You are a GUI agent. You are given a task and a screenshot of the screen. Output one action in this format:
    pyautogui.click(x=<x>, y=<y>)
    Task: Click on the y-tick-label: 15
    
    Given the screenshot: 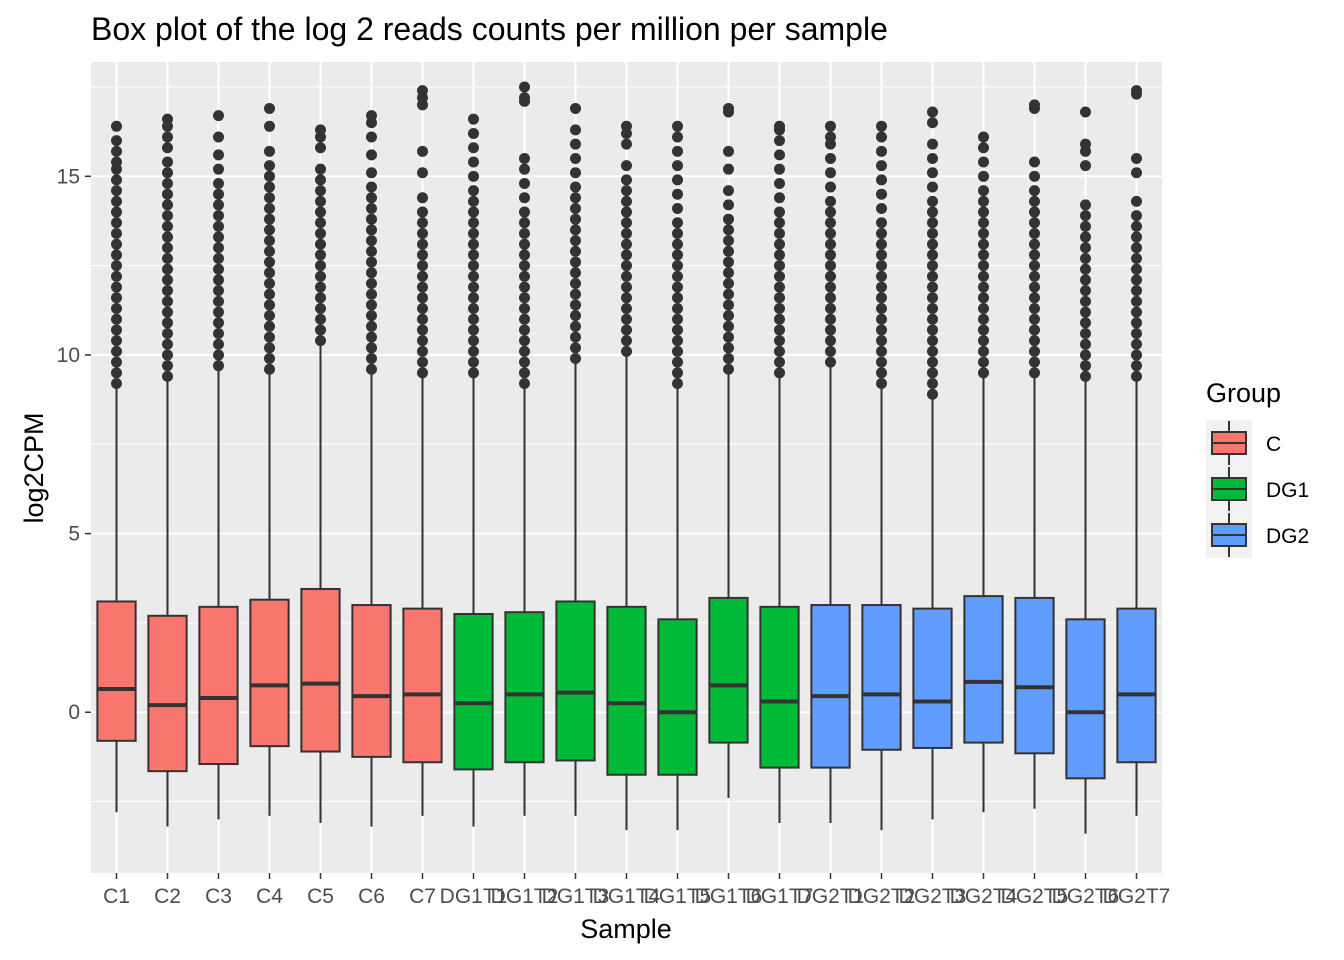 What is the action you would take?
    pyautogui.click(x=68, y=176)
    